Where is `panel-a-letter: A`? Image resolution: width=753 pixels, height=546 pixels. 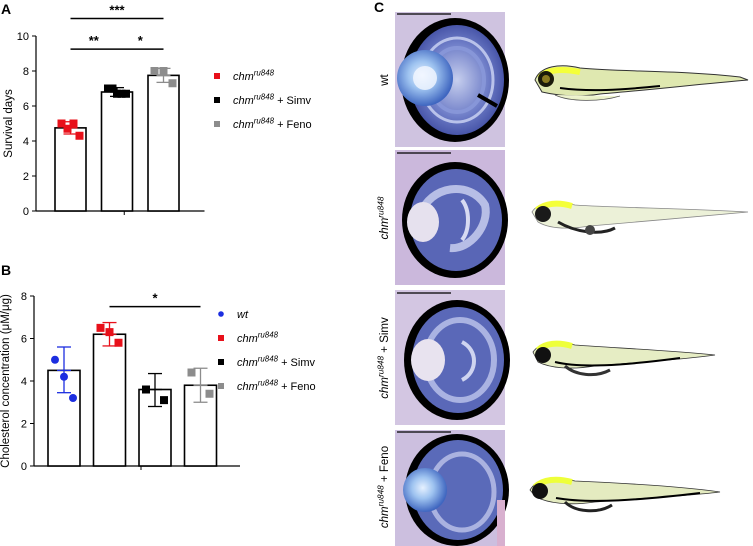
panel-a-letter: A is located at coordinates (6, 9).